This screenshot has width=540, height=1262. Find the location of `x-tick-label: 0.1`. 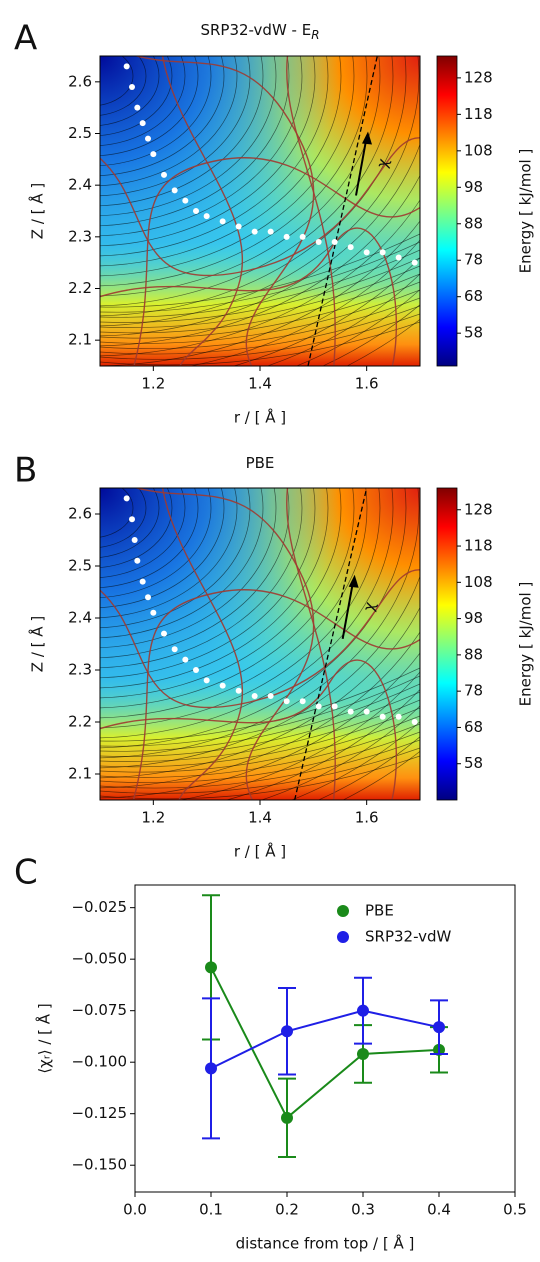

x-tick-label: 0.1 is located at coordinates (211, 1210).